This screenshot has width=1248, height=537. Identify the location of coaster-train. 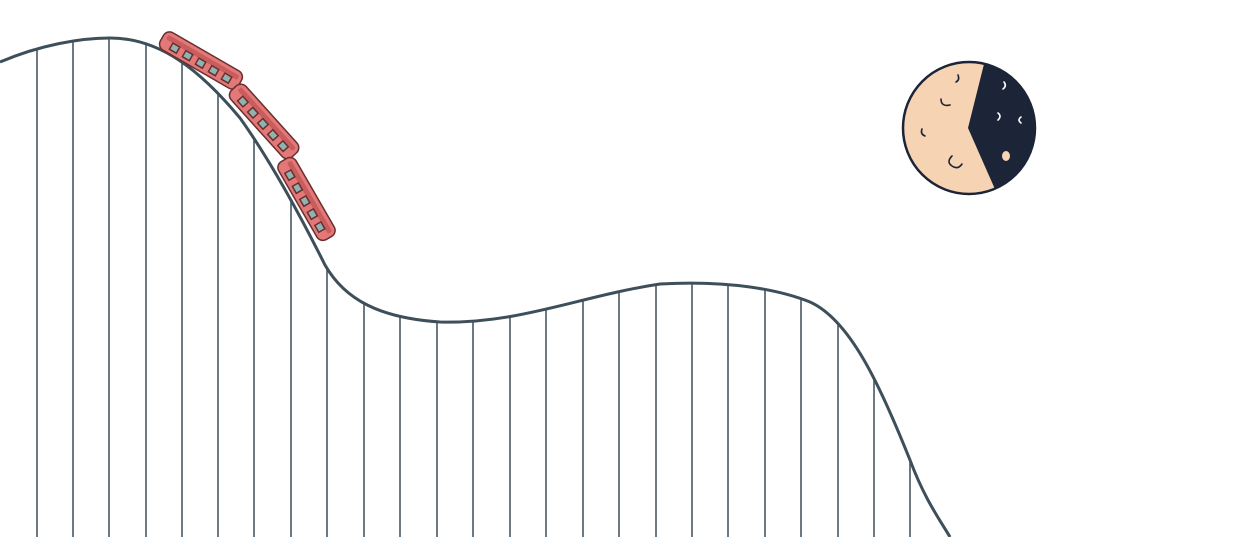
(247, 136).